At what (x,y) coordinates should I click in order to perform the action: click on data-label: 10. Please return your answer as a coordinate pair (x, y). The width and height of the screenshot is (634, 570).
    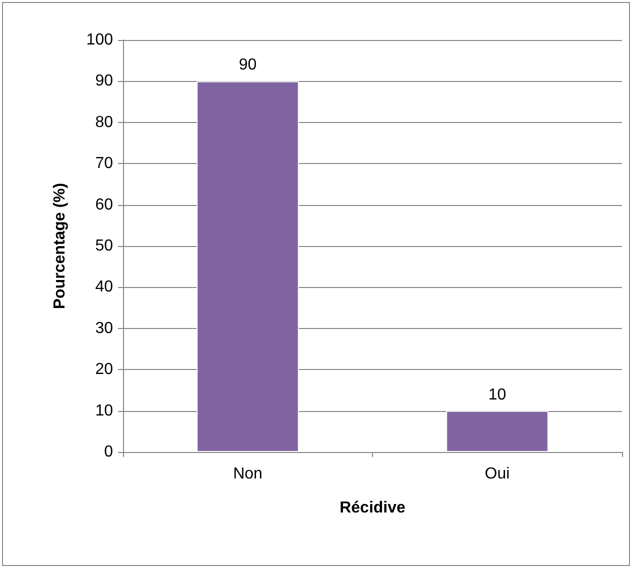
    Looking at the image, I should click on (497, 395).